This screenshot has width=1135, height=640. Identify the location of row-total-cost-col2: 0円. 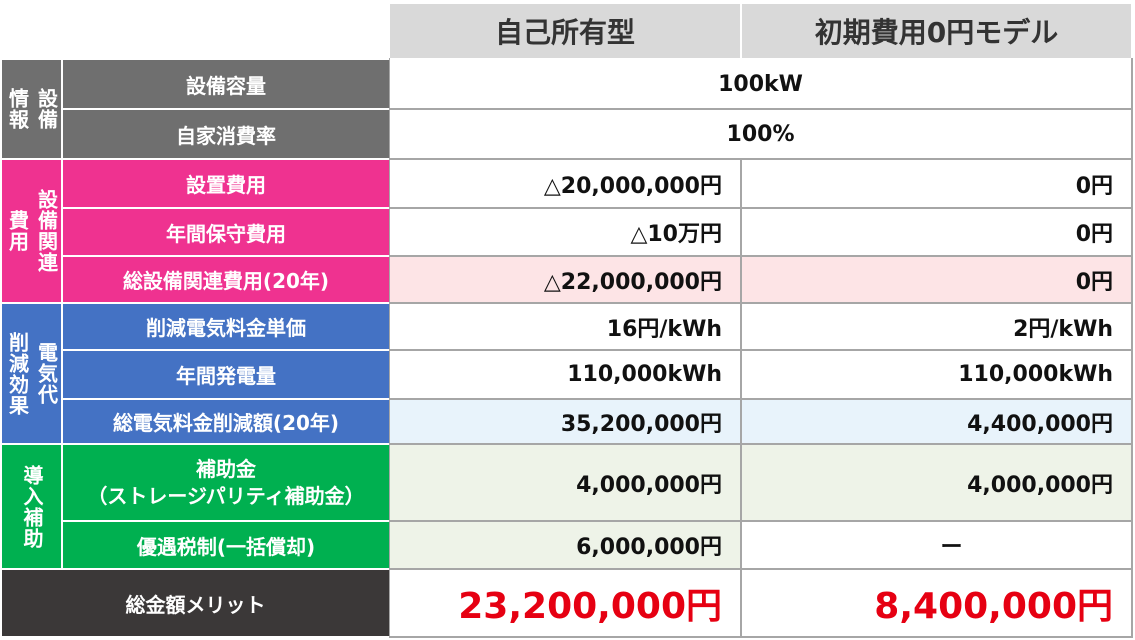
(936, 279).